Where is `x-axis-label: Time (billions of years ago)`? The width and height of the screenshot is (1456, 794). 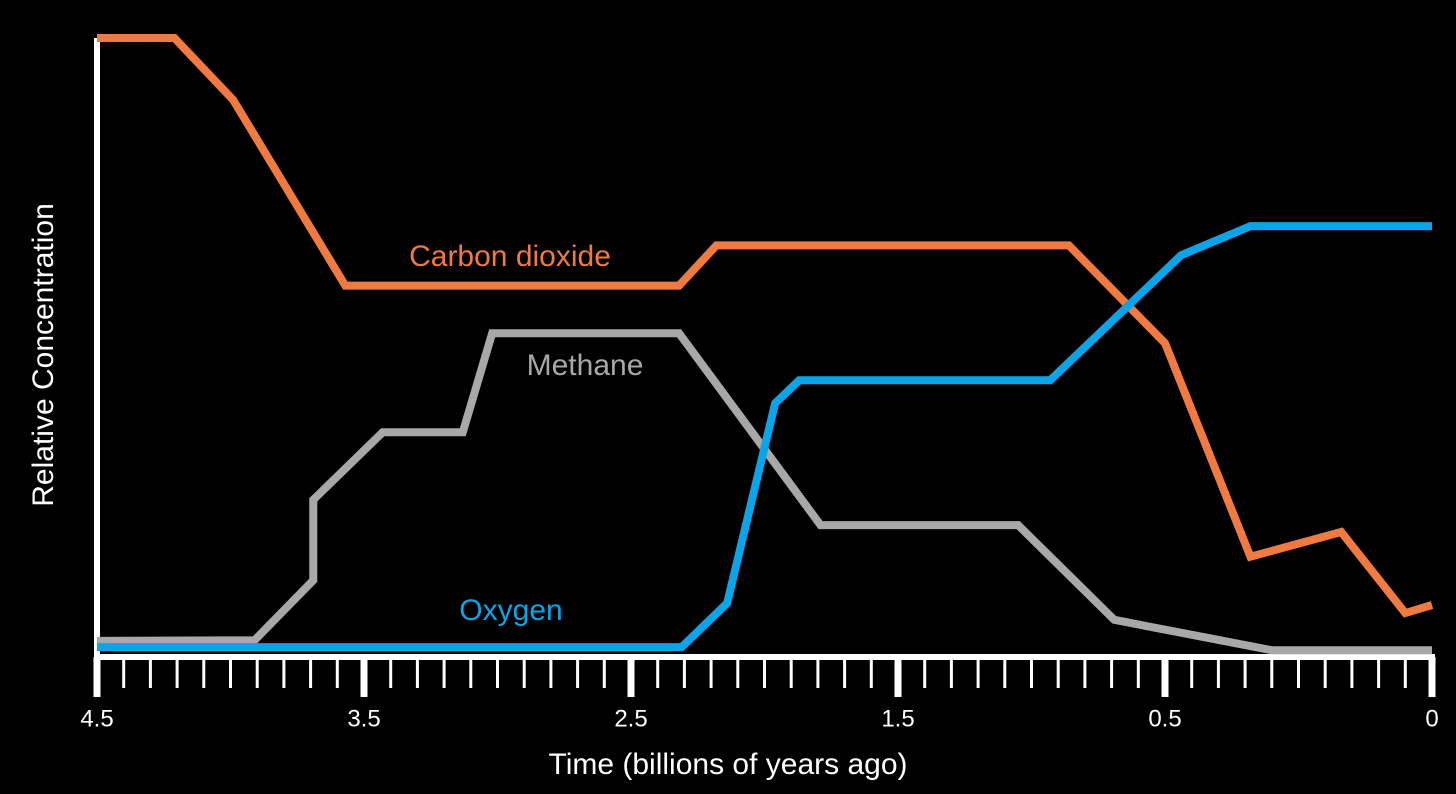 x-axis-label: Time (billions of years ago) is located at coordinates (727, 764).